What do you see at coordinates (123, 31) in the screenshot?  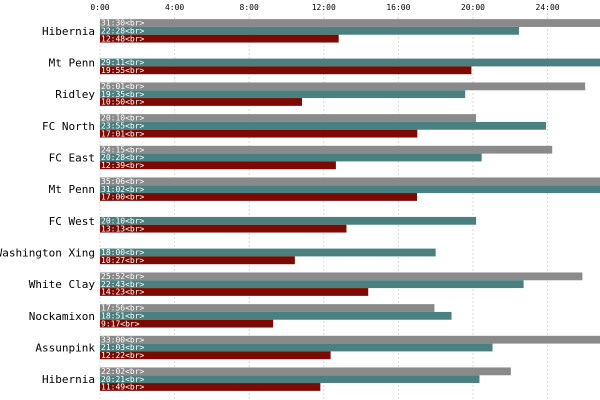 I see `bar-value-label: 22:28<br>` at bounding box center [123, 31].